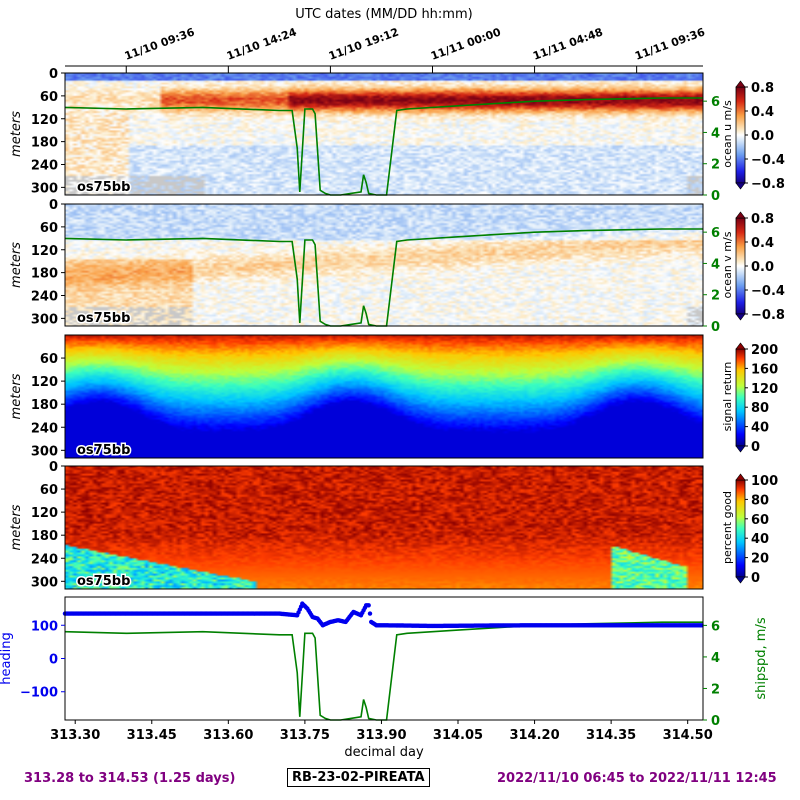 This screenshot has width=800, height=800. Describe the element at coordinates (688, 735) in the screenshot. I see `x-tick-label: 314.50` at that location.